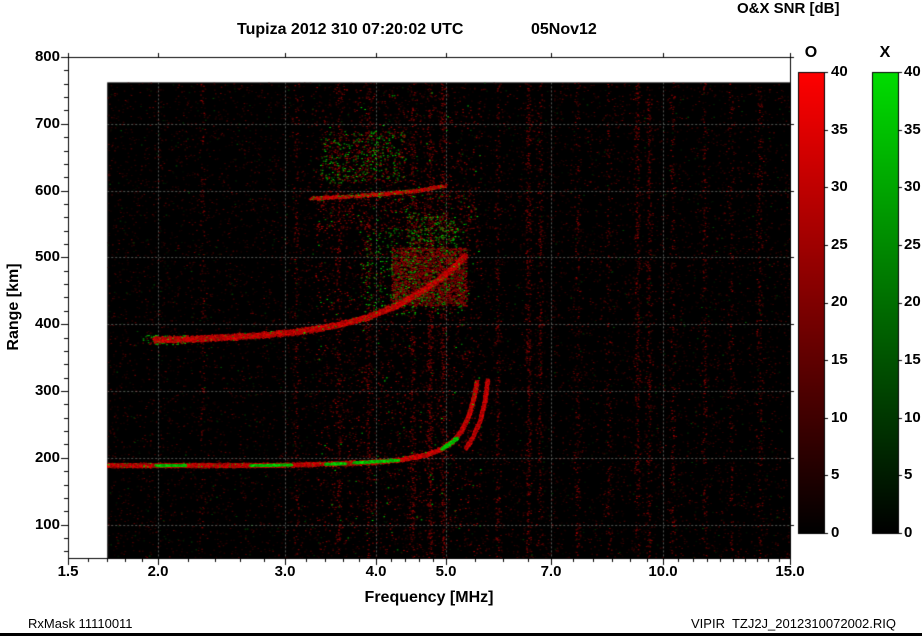 The image size is (922, 636). I want to click on x-colorbar-tick-label: 30, so click(912, 186).